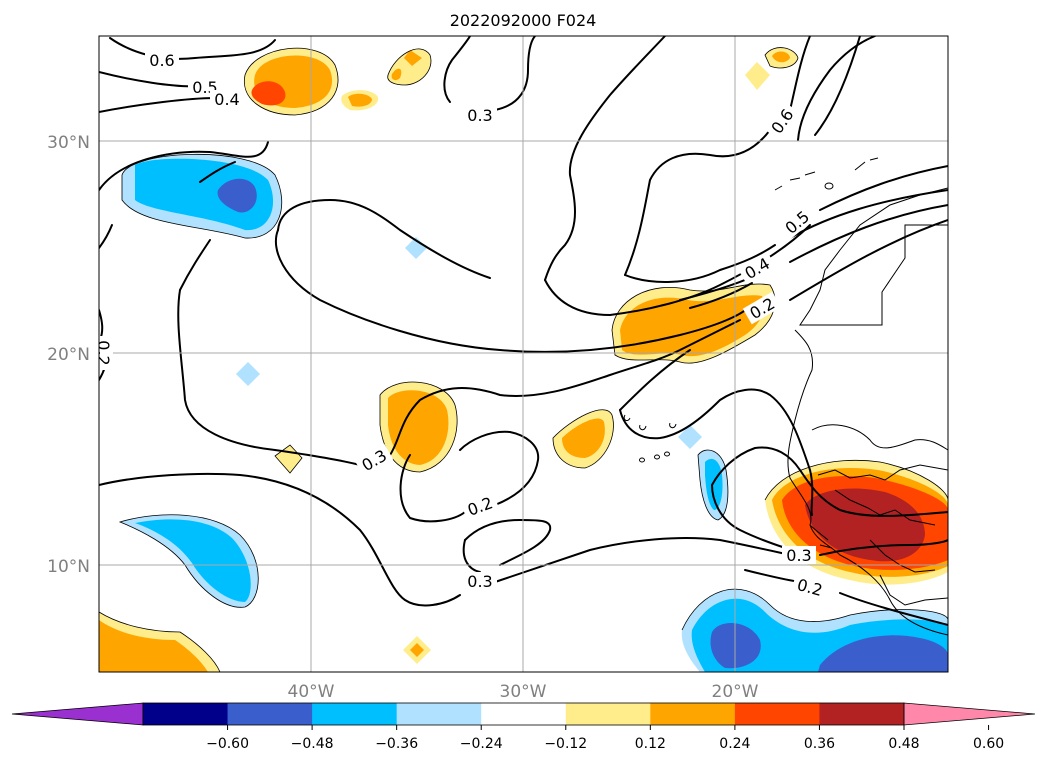 This screenshot has width=1047, height=765. I want to click on anomaly-fill-orange-northeast-2-inner, so click(781, 57).